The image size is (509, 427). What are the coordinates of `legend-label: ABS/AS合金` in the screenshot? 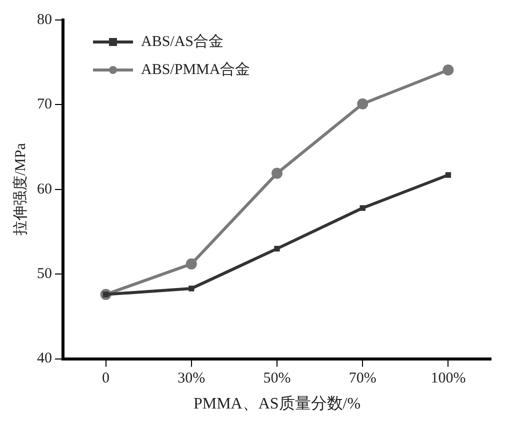 It's located at (182, 41).